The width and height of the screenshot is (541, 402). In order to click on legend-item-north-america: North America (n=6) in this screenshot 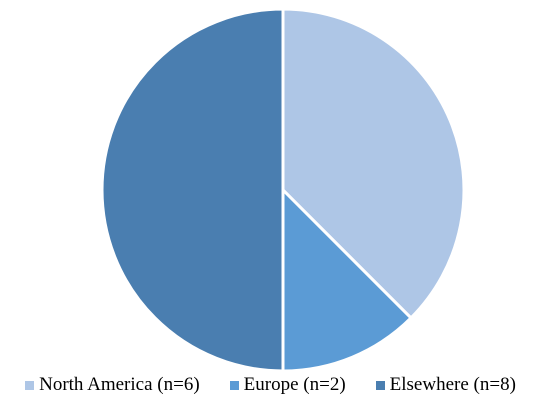, I will do `click(112, 385)`.